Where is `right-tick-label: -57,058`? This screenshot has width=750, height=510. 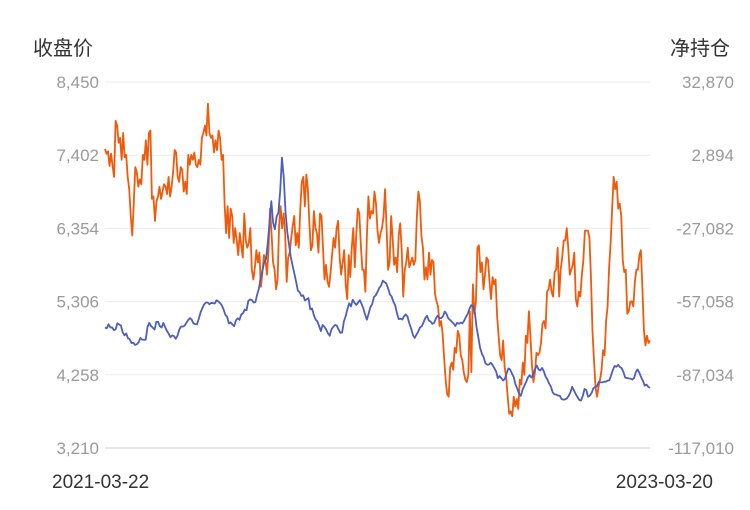
right-tick-label: -57,058 is located at coordinates (705, 302).